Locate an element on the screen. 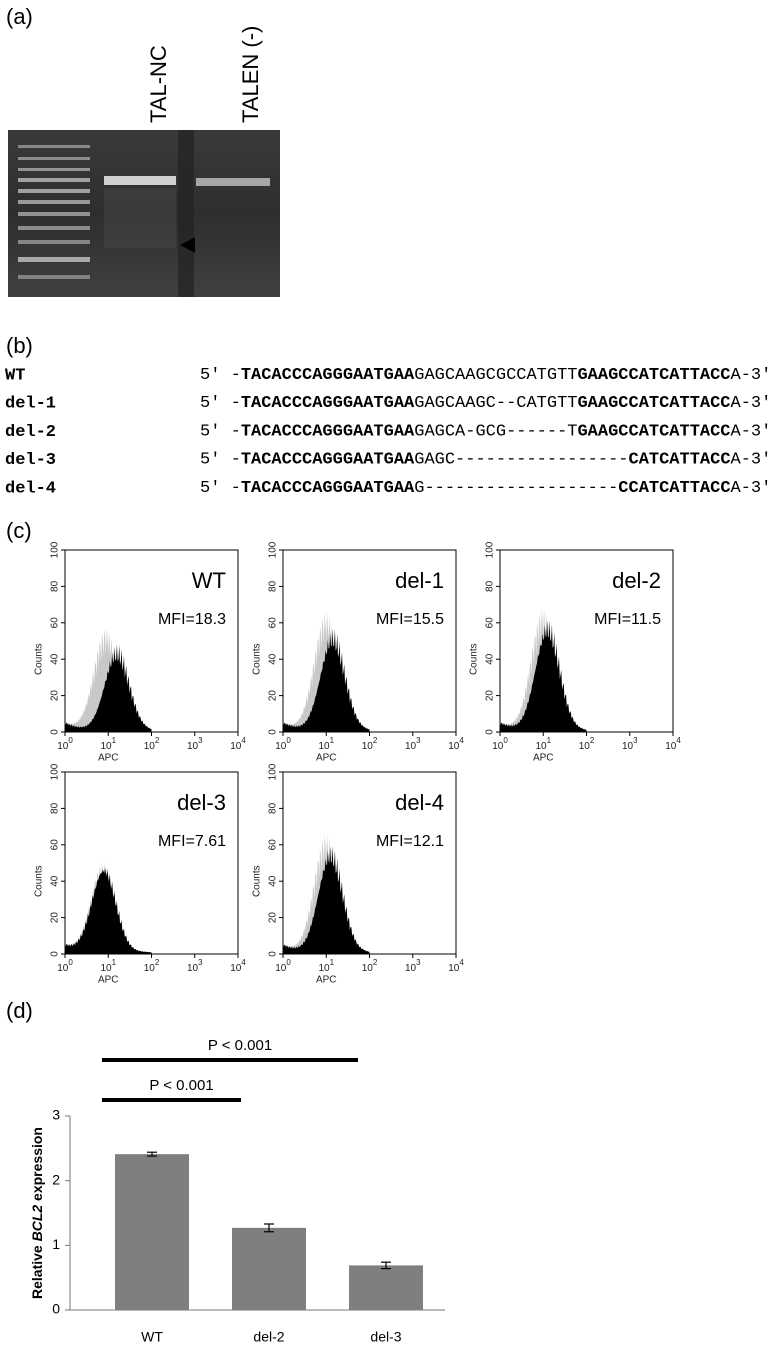  y-label-part: Relative is located at coordinates (37, 1270).